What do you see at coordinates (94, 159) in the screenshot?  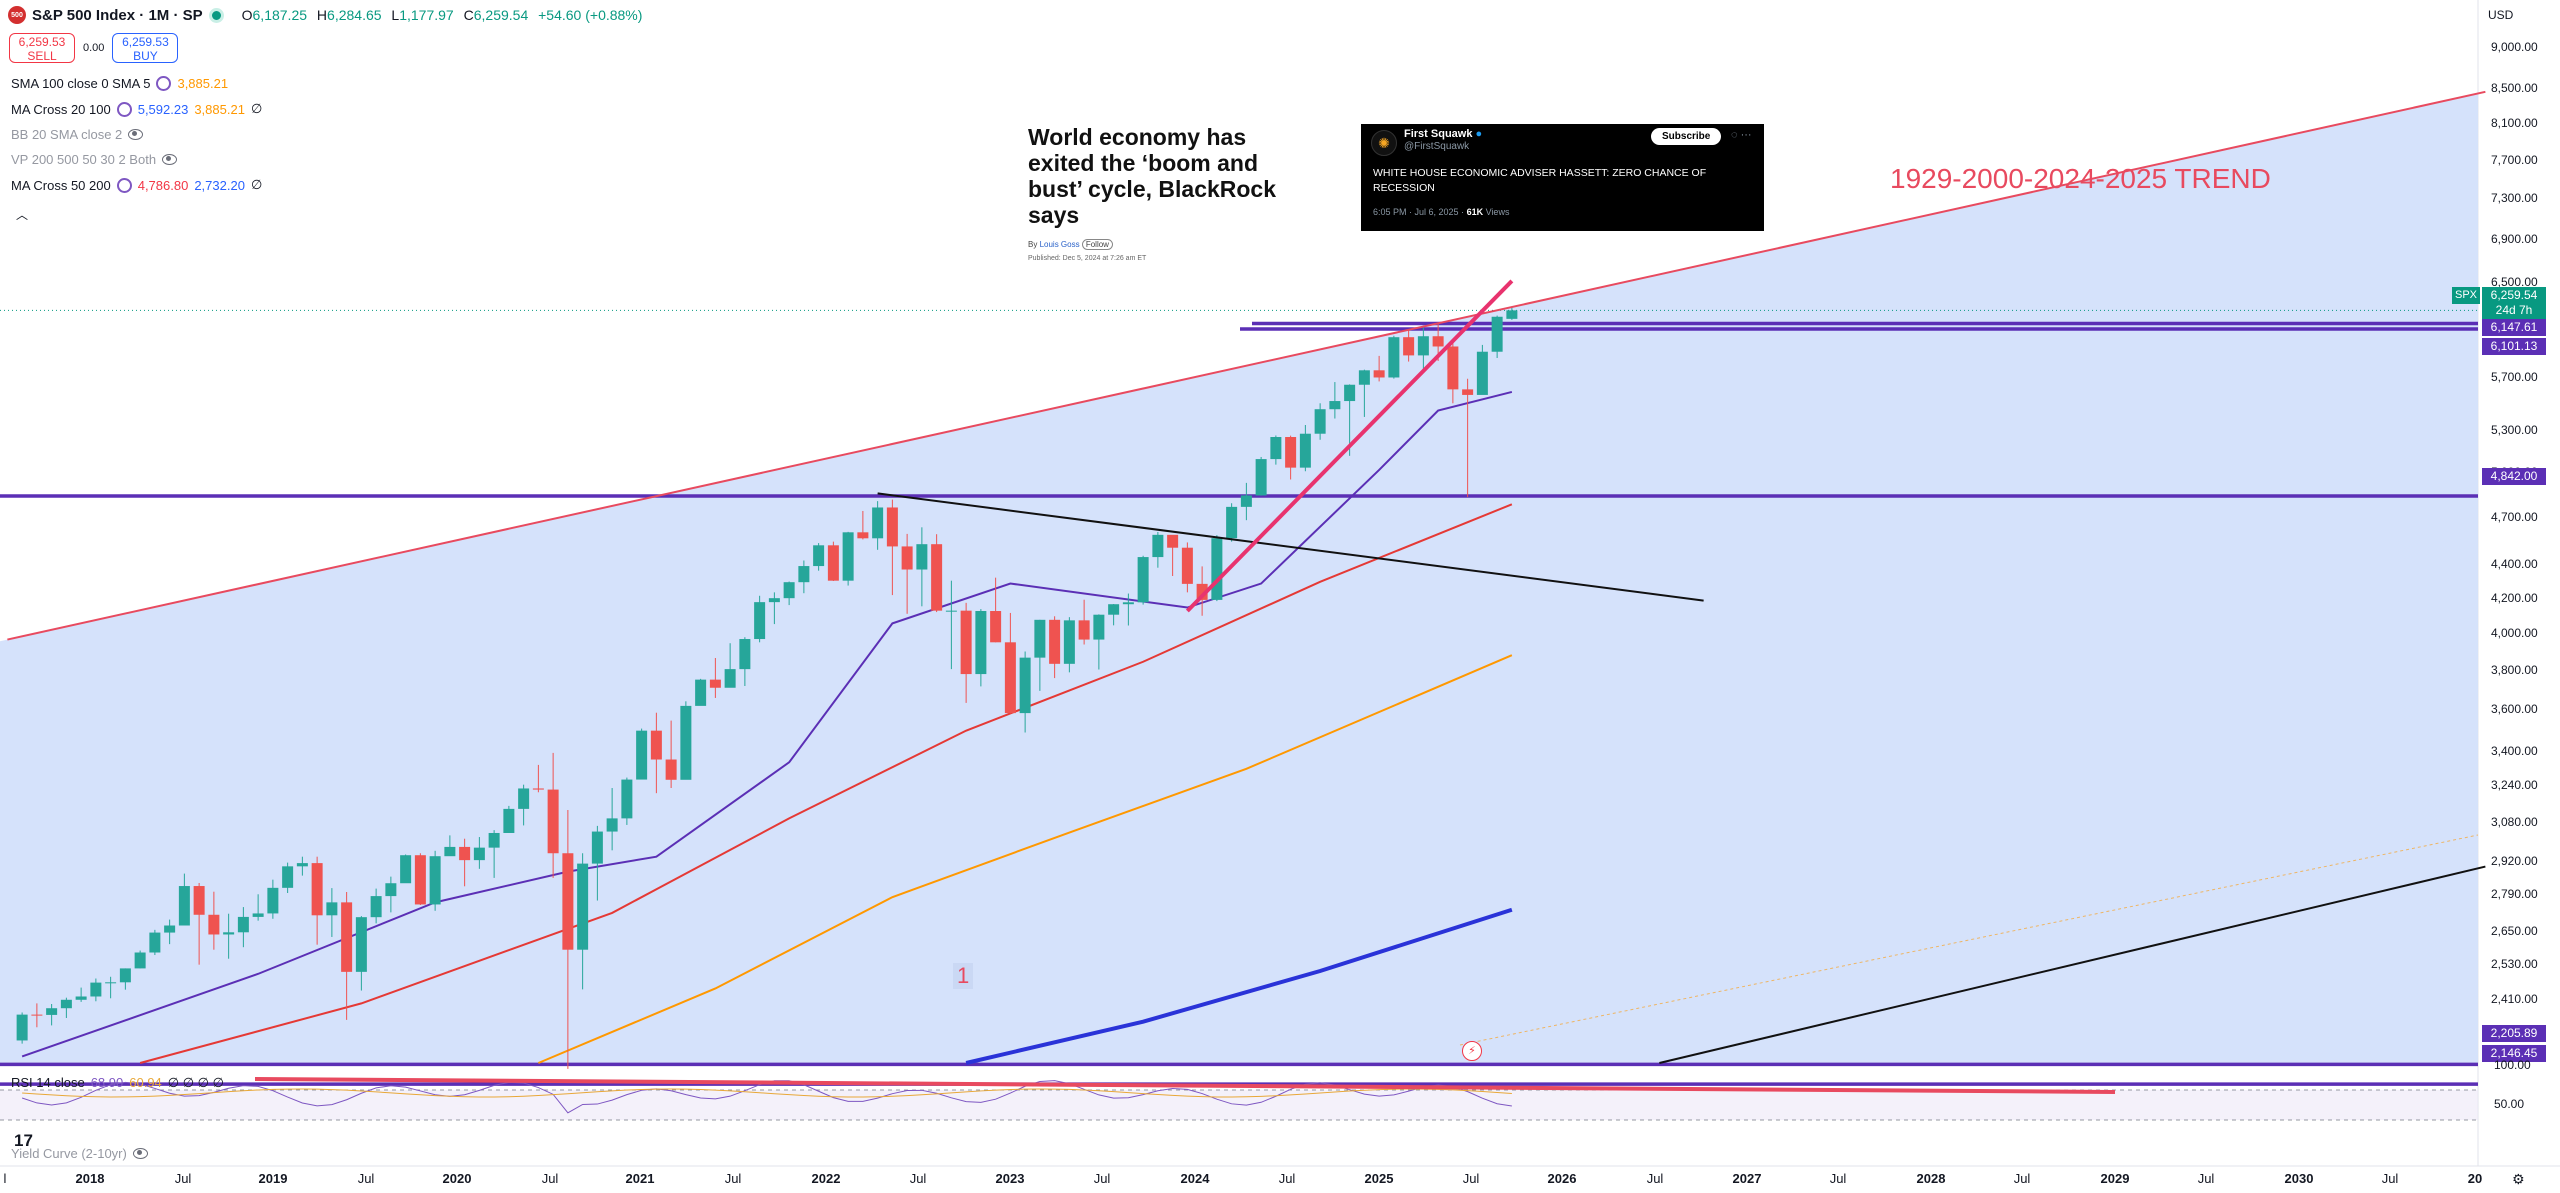 I see `indicator-row: VP 200 500 50 30 2 Both` at bounding box center [94, 159].